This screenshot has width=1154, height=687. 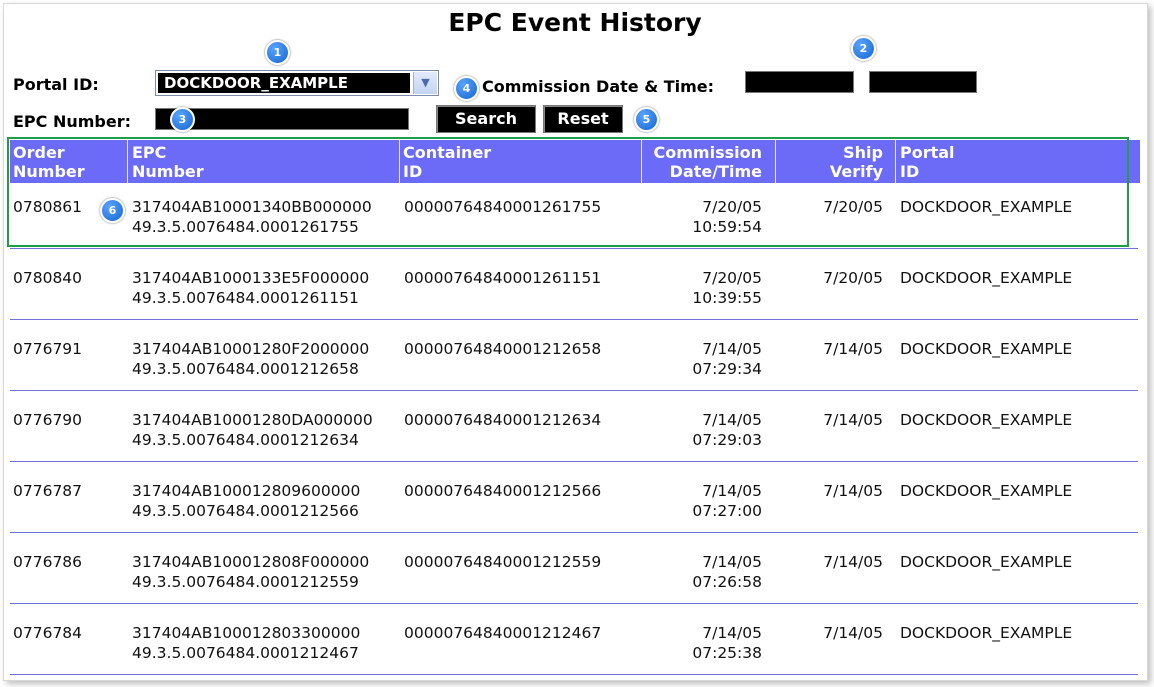 I want to click on container-id-cell: 00000764840001212634, so click(x=503, y=420).